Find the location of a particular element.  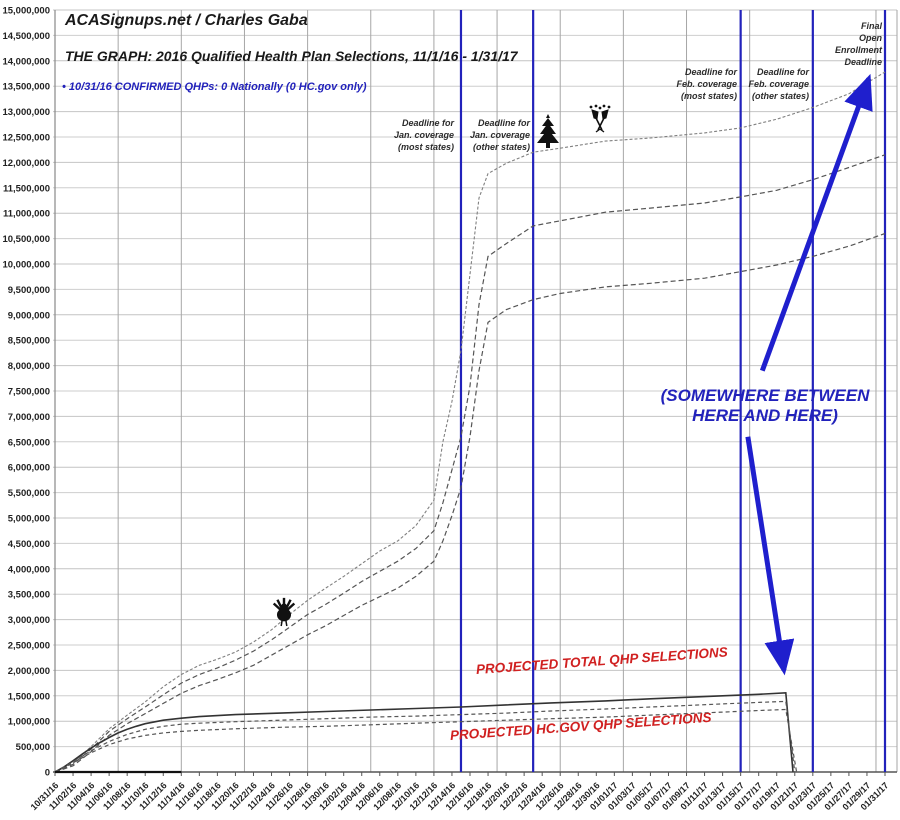

y-tick-label: 11,000,000 is located at coordinates (26, 214).